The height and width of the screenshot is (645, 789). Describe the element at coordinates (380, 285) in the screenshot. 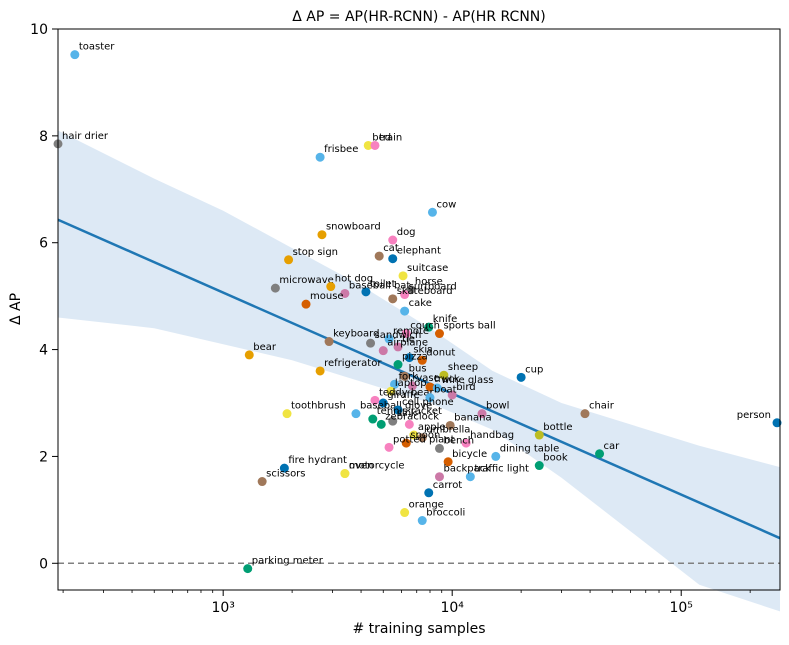

I see `data-point-label: baseball bat` at that location.